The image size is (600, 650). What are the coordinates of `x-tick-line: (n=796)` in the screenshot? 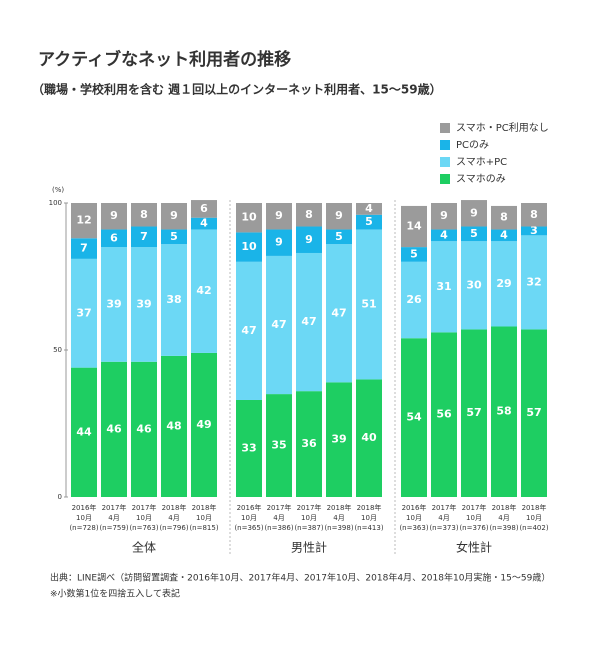 It's located at (173, 528).